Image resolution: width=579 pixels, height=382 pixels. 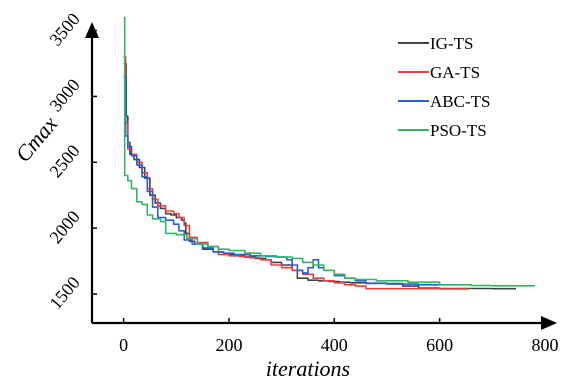 I want to click on legend-label-ig-ts: IG-TS, so click(x=451, y=43).